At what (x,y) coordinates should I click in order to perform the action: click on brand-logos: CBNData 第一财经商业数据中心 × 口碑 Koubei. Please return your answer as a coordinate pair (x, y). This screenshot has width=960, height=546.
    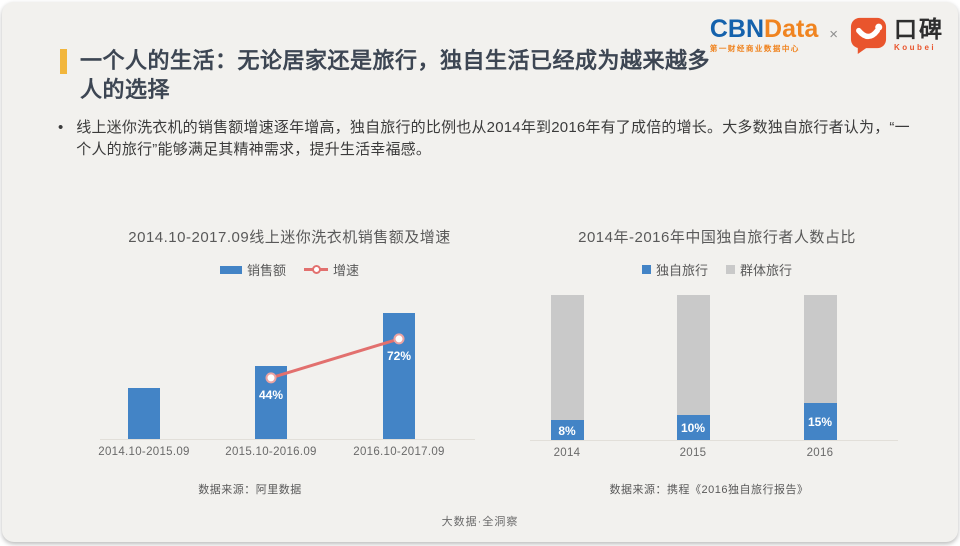
    Looking at the image, I should click on (827, 34).